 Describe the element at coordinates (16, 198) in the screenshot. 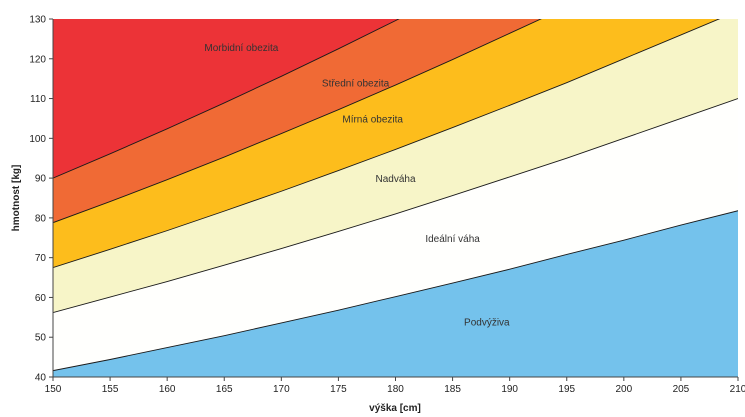

I see `y-axis-title: hmotnost [kg]` at that location.